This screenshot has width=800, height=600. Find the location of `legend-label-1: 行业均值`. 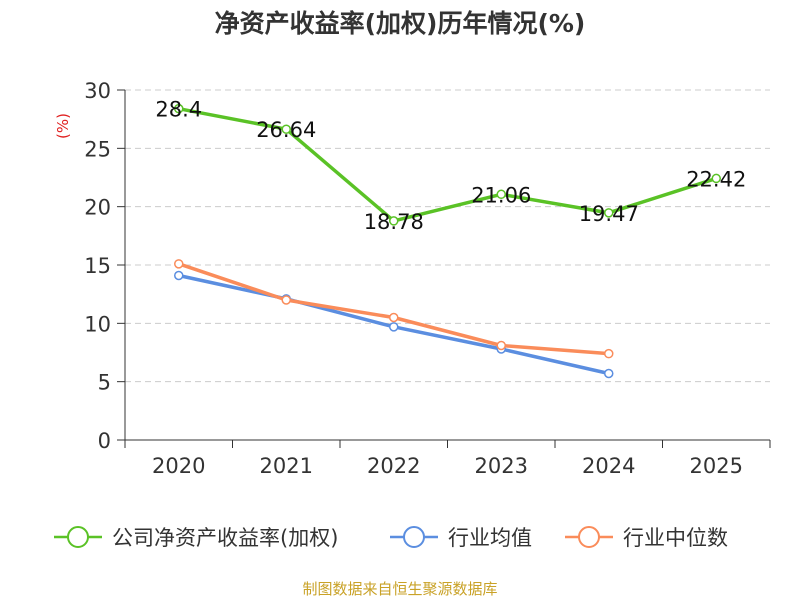

legend-label-1: 行业均值 is located at coordinates (490, 538).